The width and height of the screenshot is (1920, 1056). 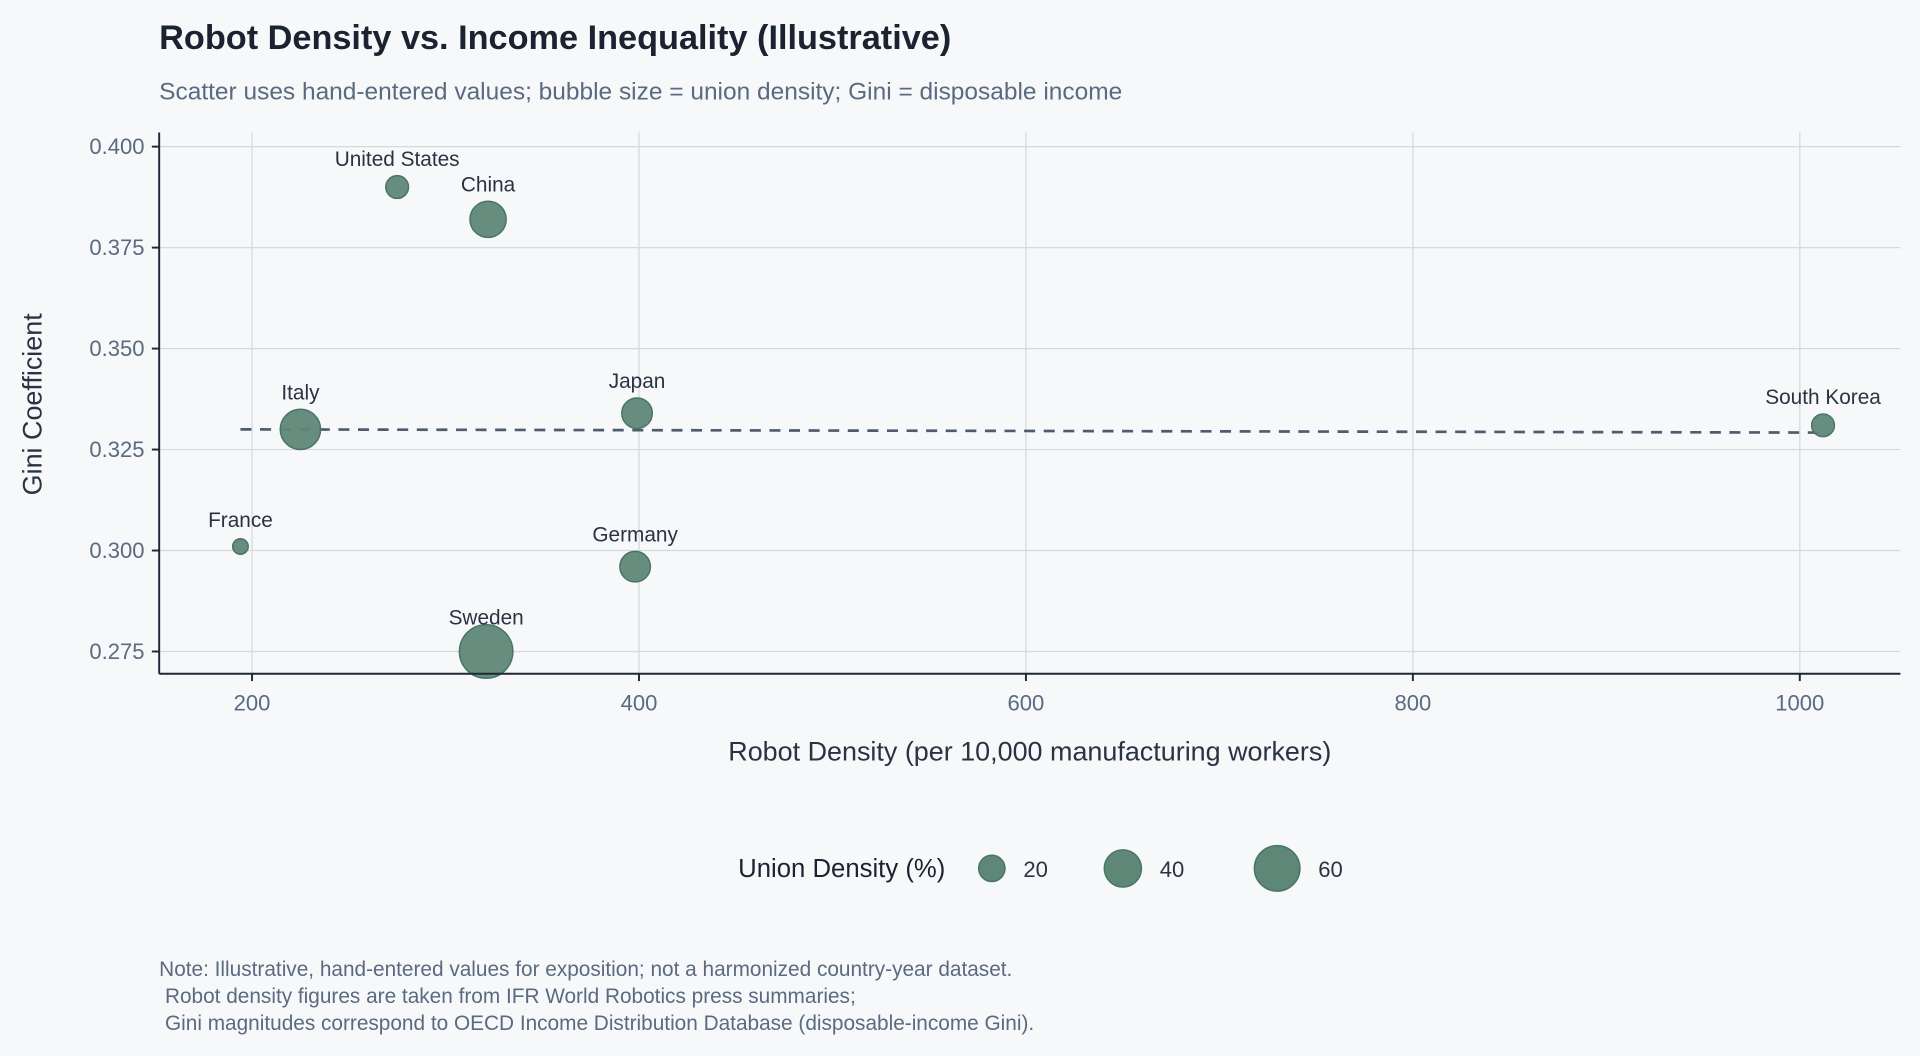 What do you see at coordinates (1172, 869) in the screenshot?
I see `legend-label: 40` at bounding box center [1172, 869].